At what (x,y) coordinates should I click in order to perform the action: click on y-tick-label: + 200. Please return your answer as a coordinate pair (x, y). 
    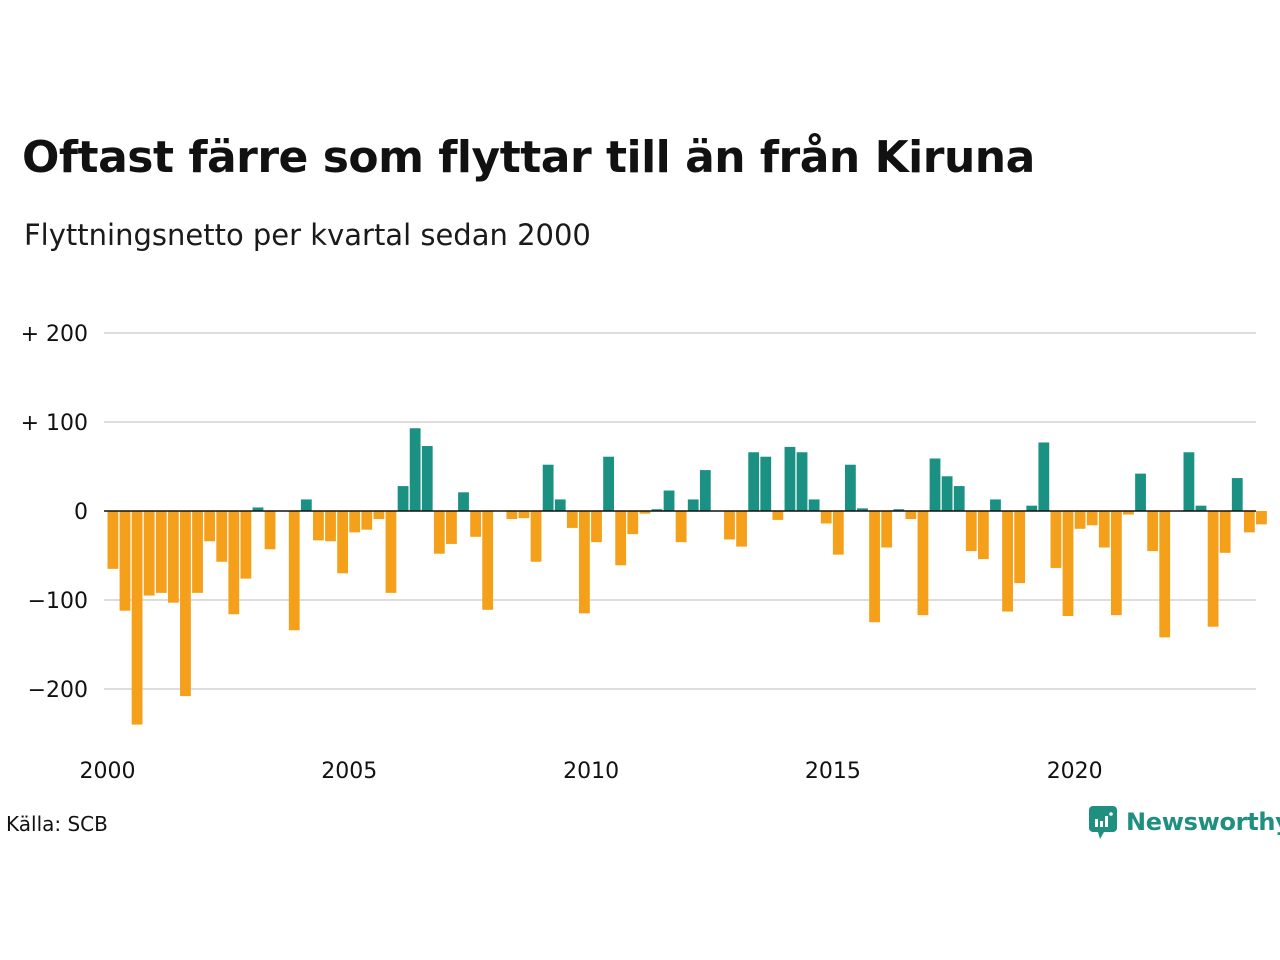
    Looking at the image, I should click on (54, 334).